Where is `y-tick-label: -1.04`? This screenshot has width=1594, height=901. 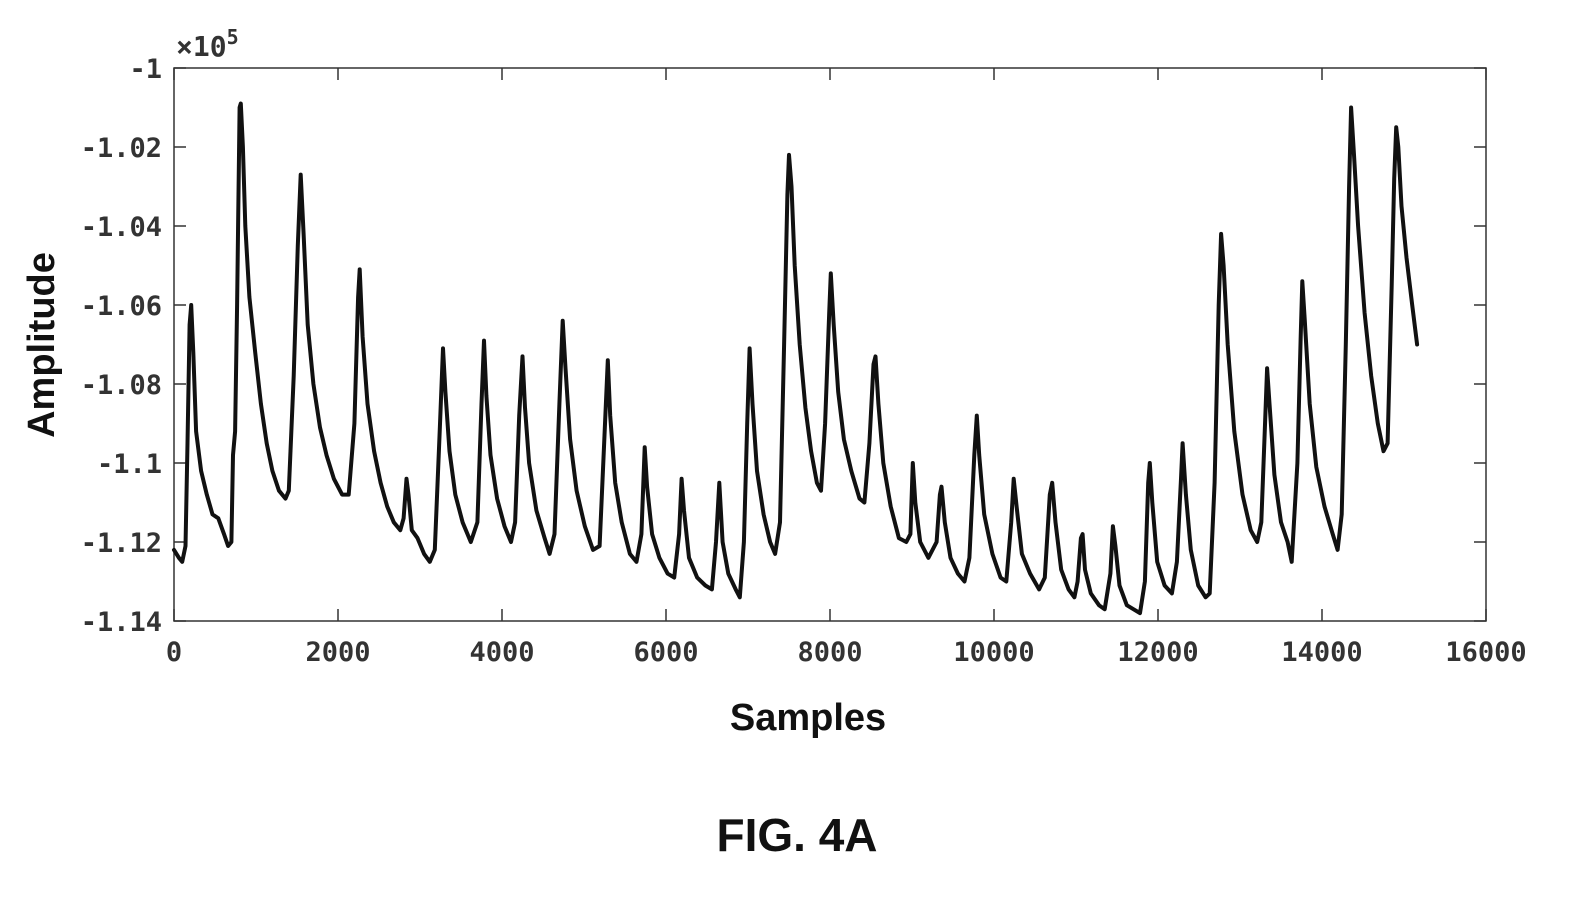
y-tick-label: -1.04 is located at coordinates (121, 227).